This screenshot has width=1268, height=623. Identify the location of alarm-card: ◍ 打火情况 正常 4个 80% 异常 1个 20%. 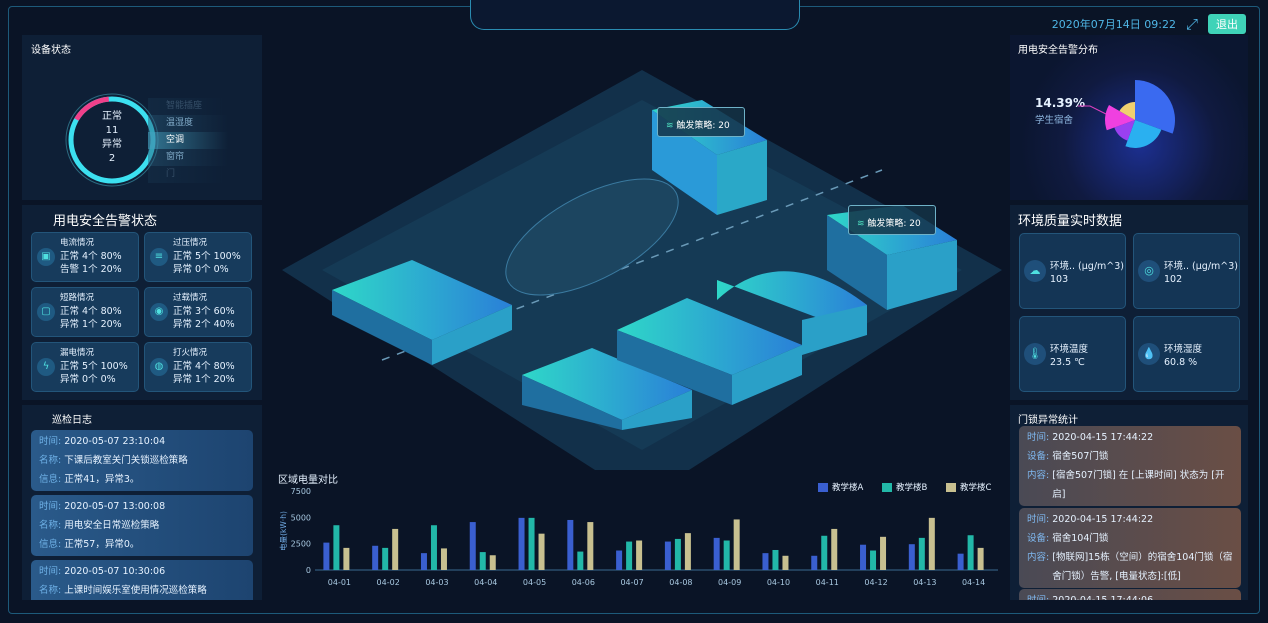
(198, 367).